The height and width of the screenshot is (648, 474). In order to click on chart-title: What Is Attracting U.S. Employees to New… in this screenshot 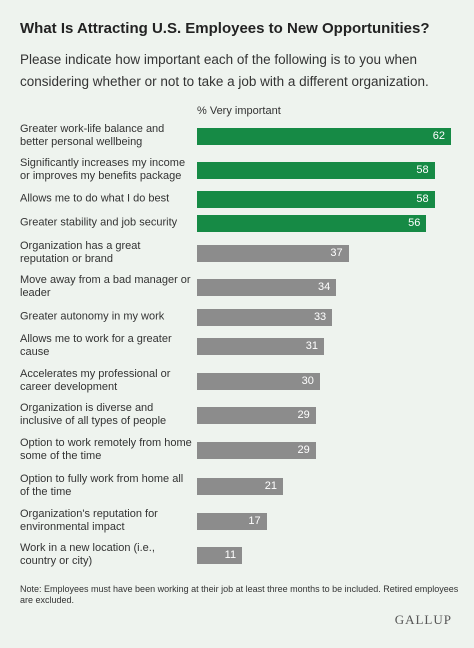, I will do `click(225, 28)`.